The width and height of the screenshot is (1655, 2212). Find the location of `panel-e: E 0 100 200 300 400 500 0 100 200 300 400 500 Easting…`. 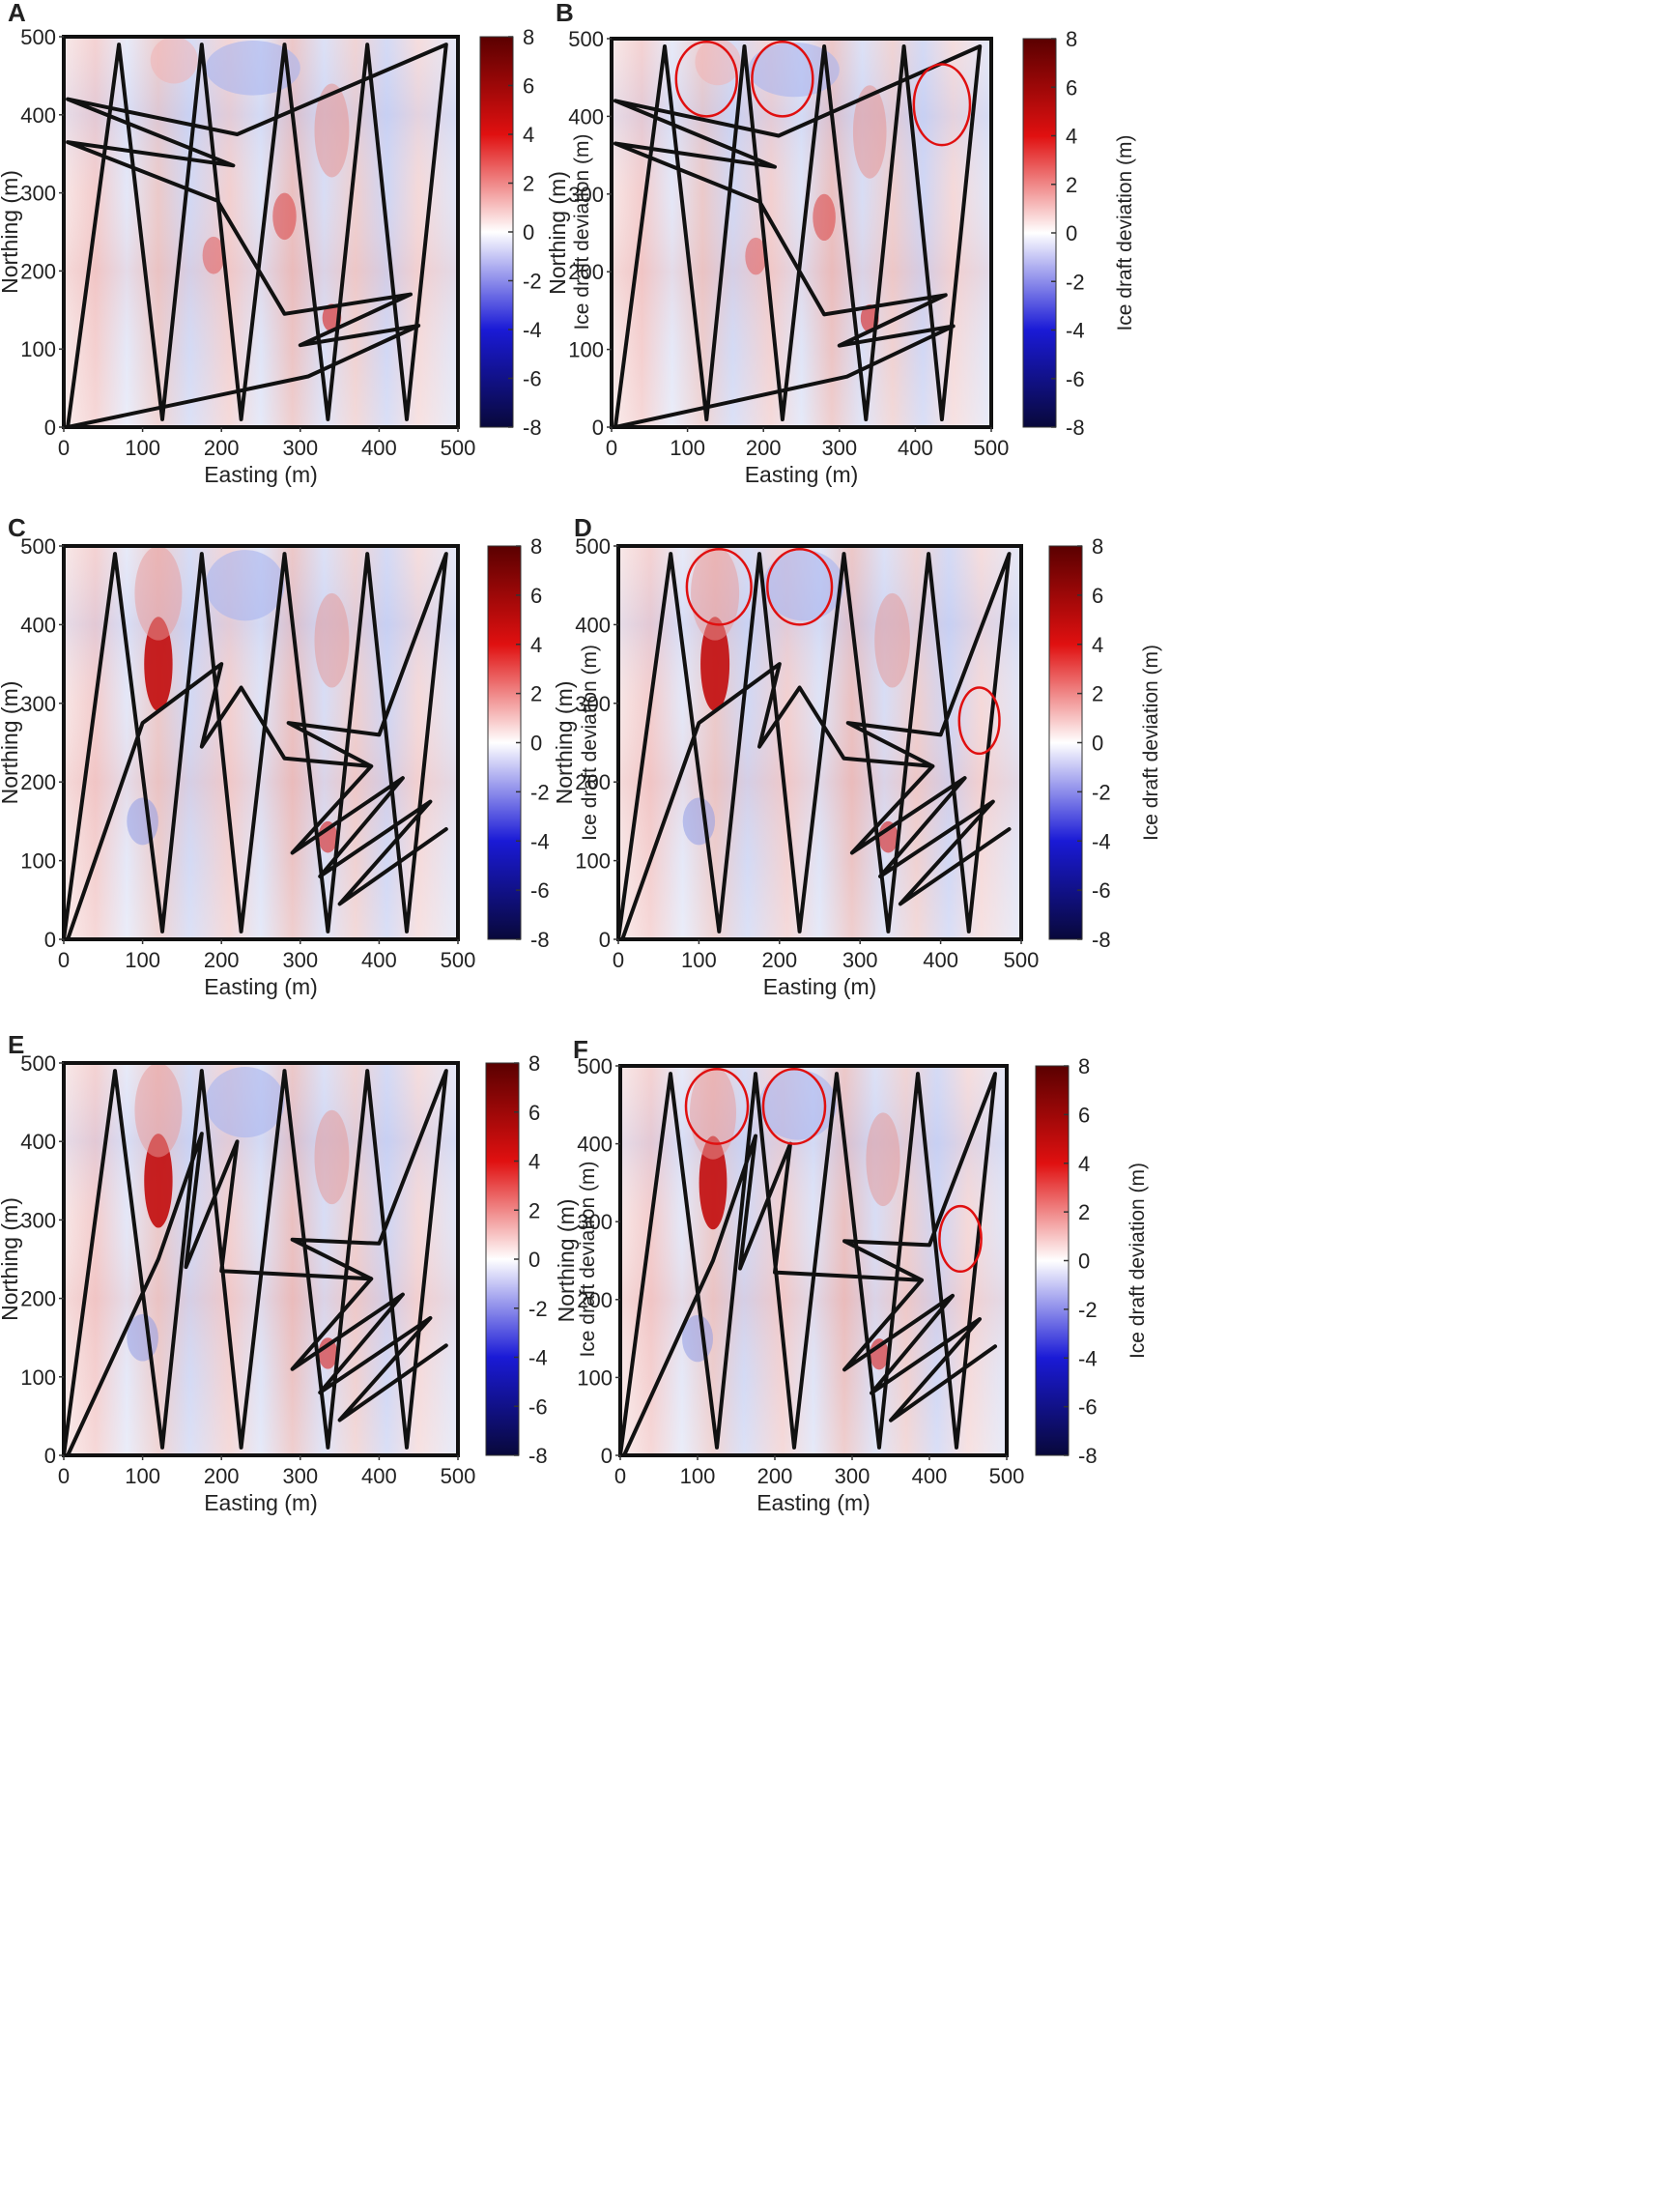

panel-e: E 0 100 200 300 400 500 0 100 200 300 400 500 Easting… is located at coordinates (299, 1272).